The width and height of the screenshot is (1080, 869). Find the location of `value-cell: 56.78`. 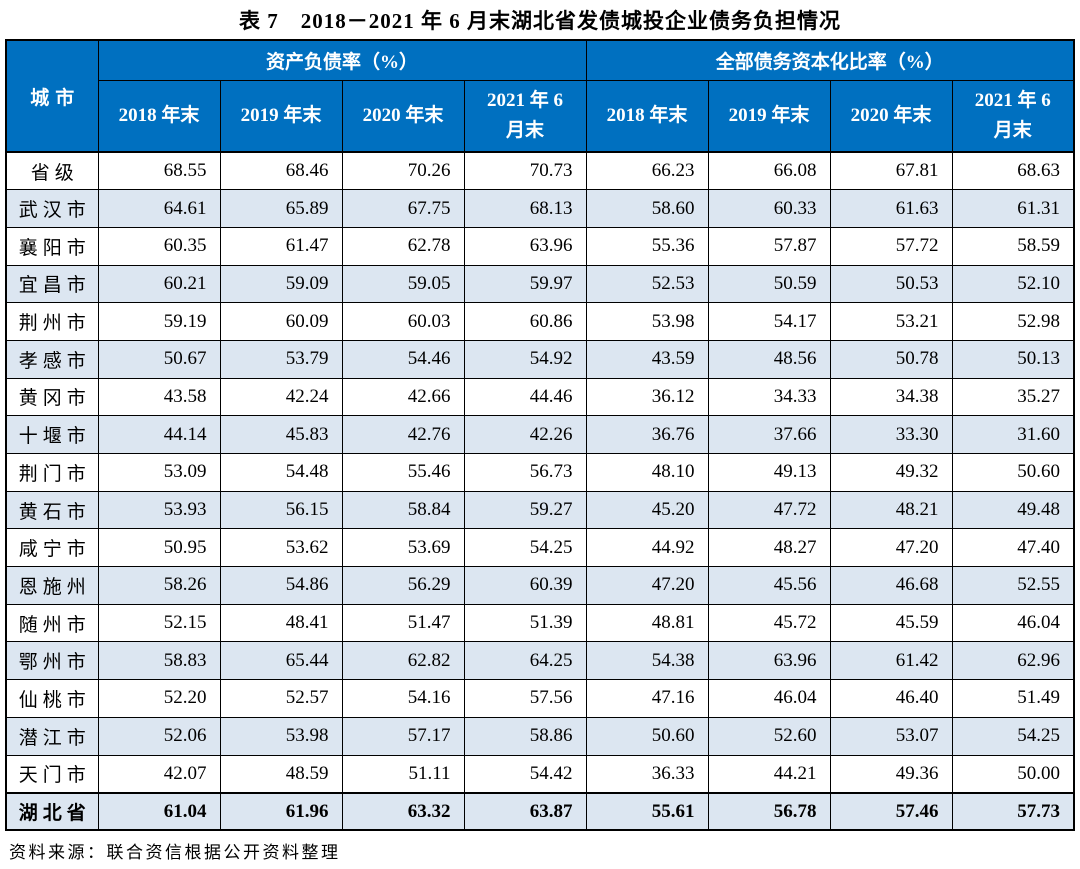

value-cell: 56.78 is located at coordinates (769, 811).